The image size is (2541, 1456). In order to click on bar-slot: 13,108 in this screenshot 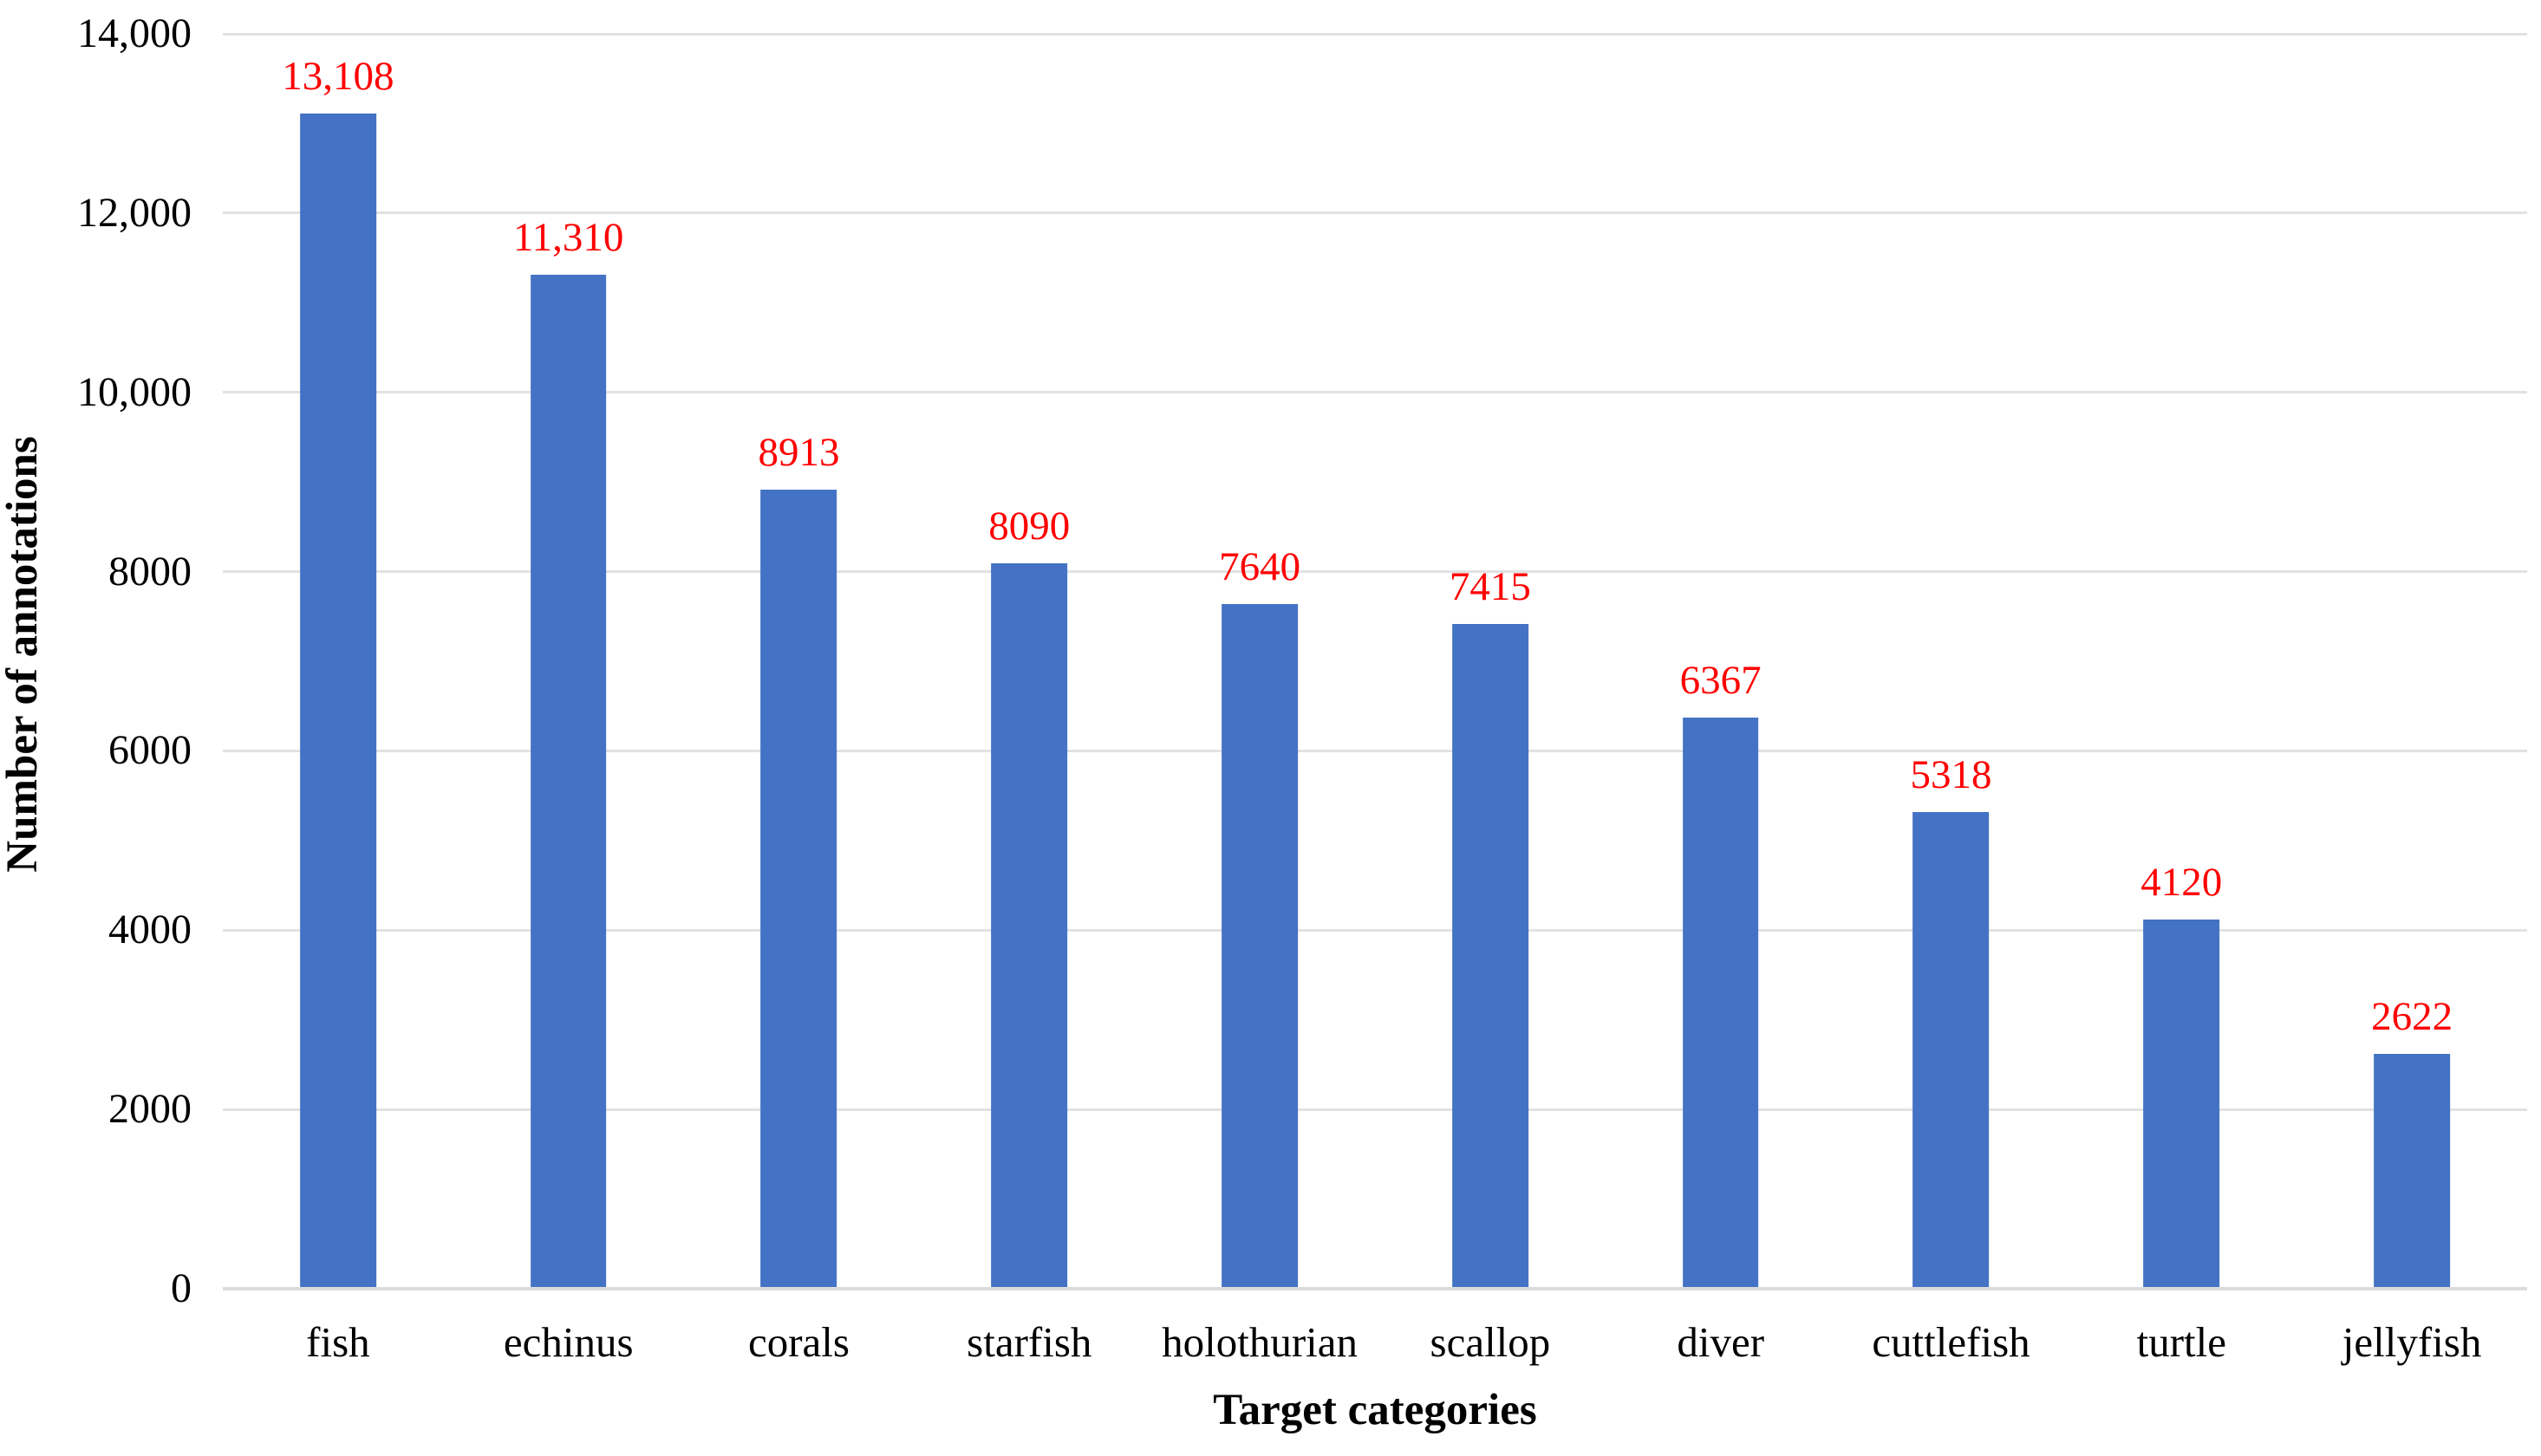, I will do `click(338, 661)`.